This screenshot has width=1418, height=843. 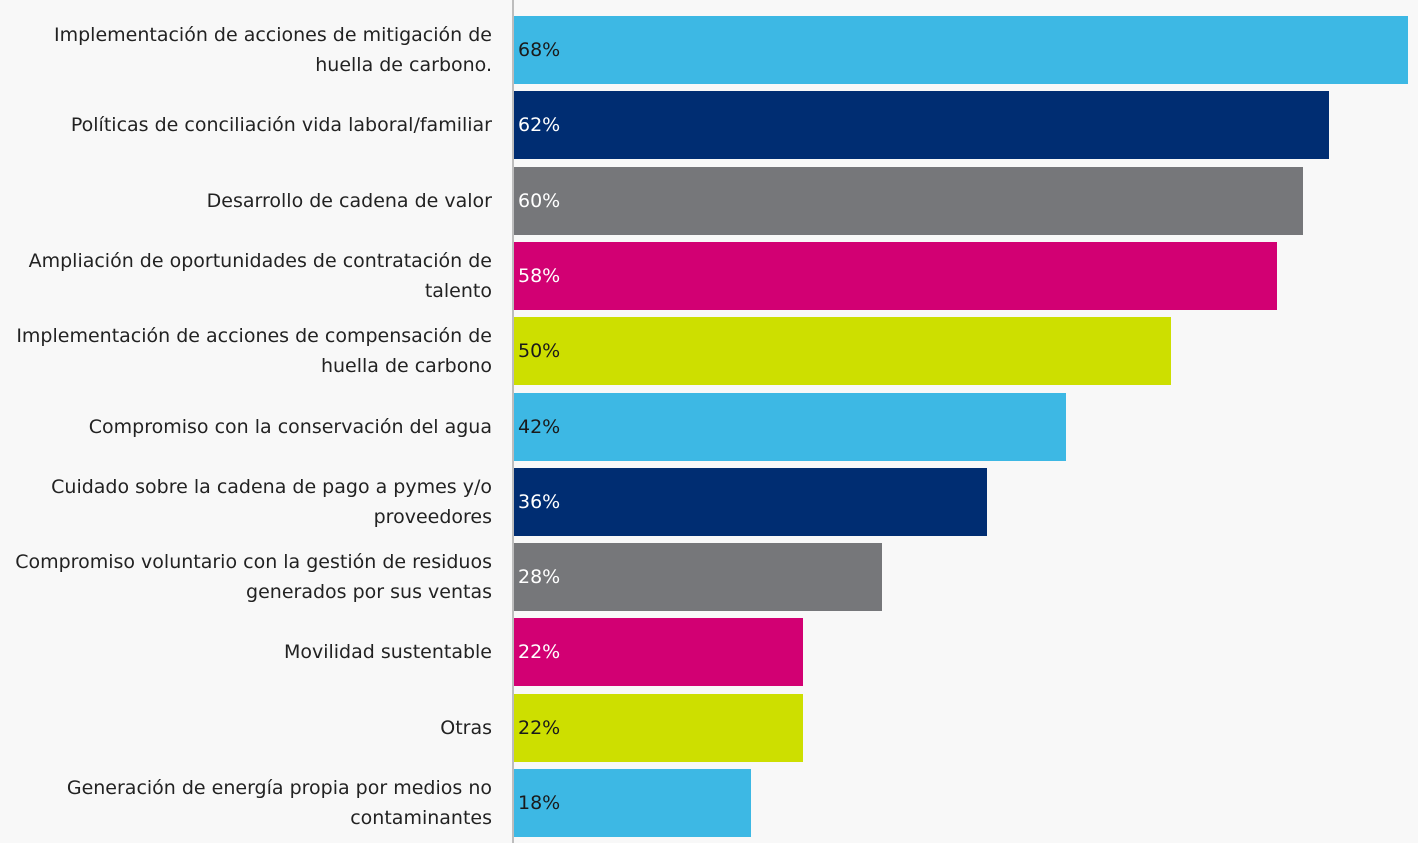 I want to click on category-label: Movilidad sustentable, so click(x=387, y=652).